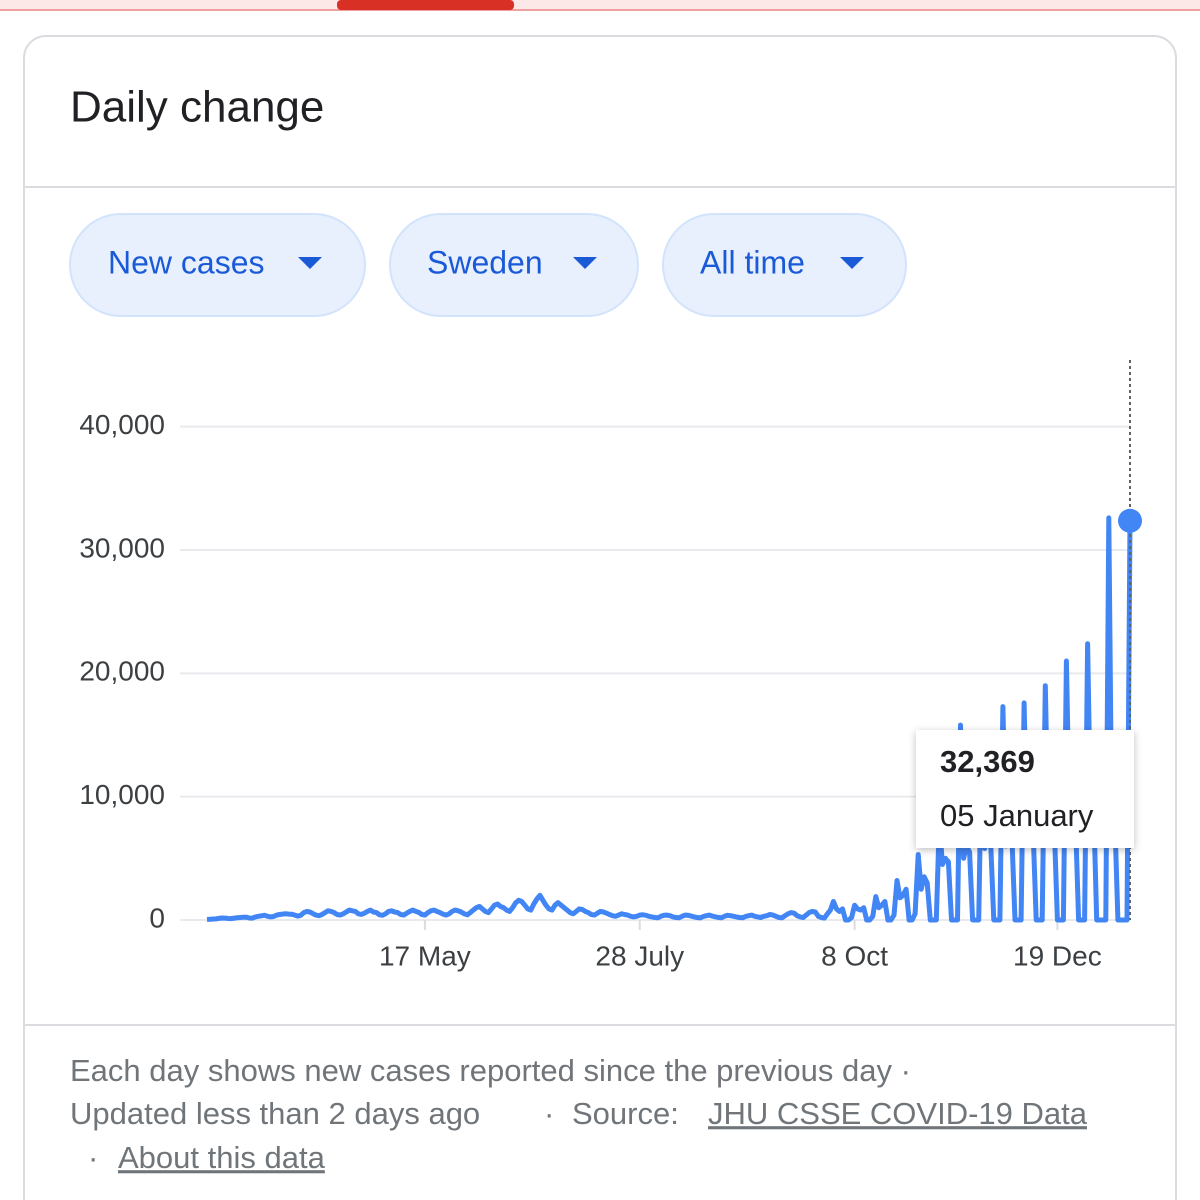  What do you see at coordinates (425, 5) in the screenshot?
I see `top-tab` at bounding box center [425, 5].